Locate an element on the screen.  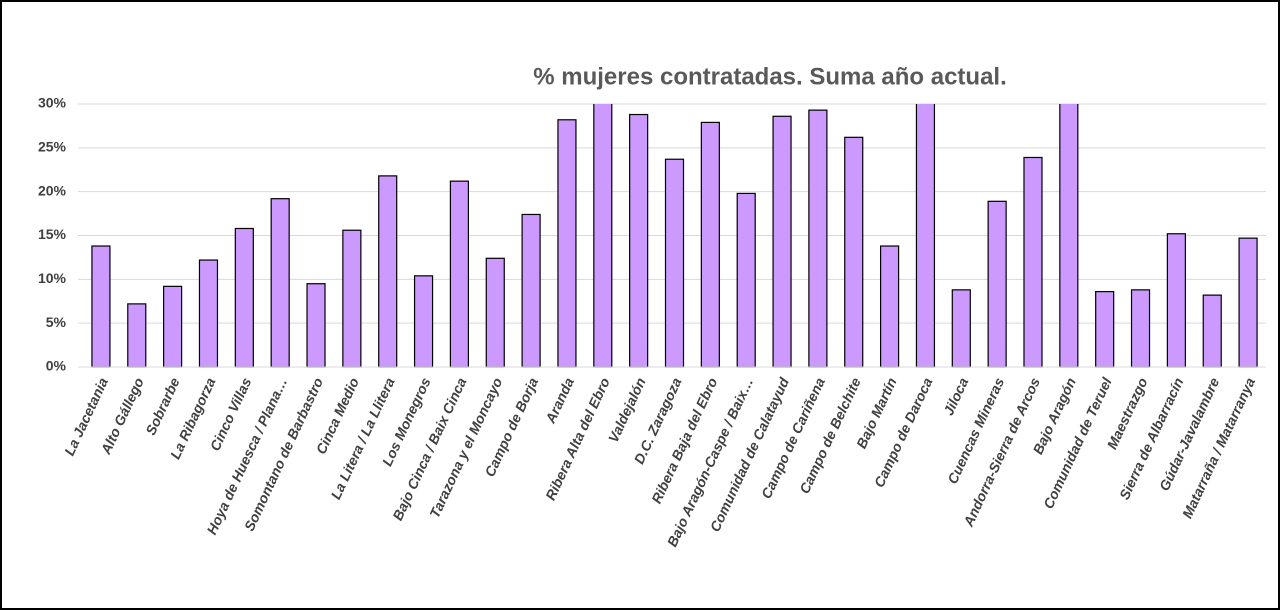
y-tick-label: 15% is located at coordinates (52, 234).